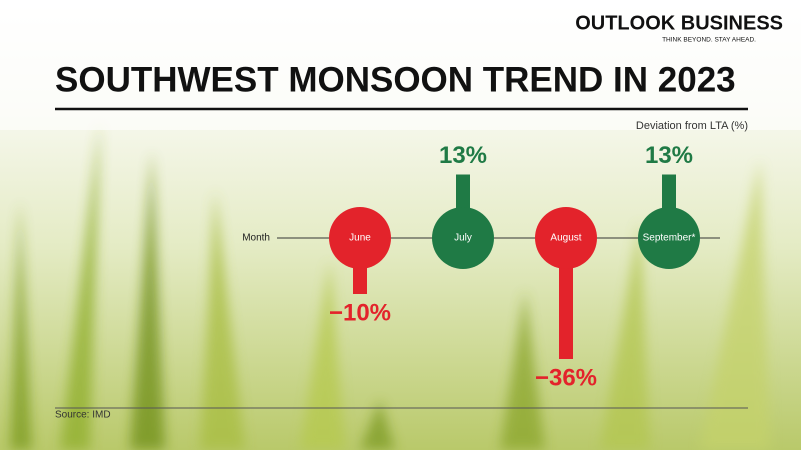 This screenshot has height=450, width=801. I want to click on x-axis-label: Month, so click(256, 238).